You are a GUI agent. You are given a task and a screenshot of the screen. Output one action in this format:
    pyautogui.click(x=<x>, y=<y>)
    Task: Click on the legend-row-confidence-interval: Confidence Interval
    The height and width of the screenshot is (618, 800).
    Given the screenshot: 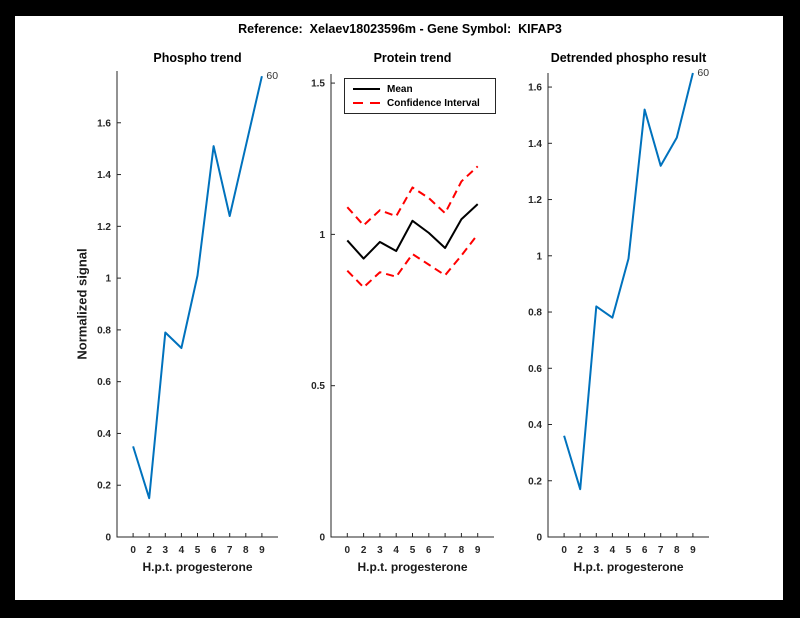 What is the action you would take?
    pyautogui.click(x=424, y=103)
    